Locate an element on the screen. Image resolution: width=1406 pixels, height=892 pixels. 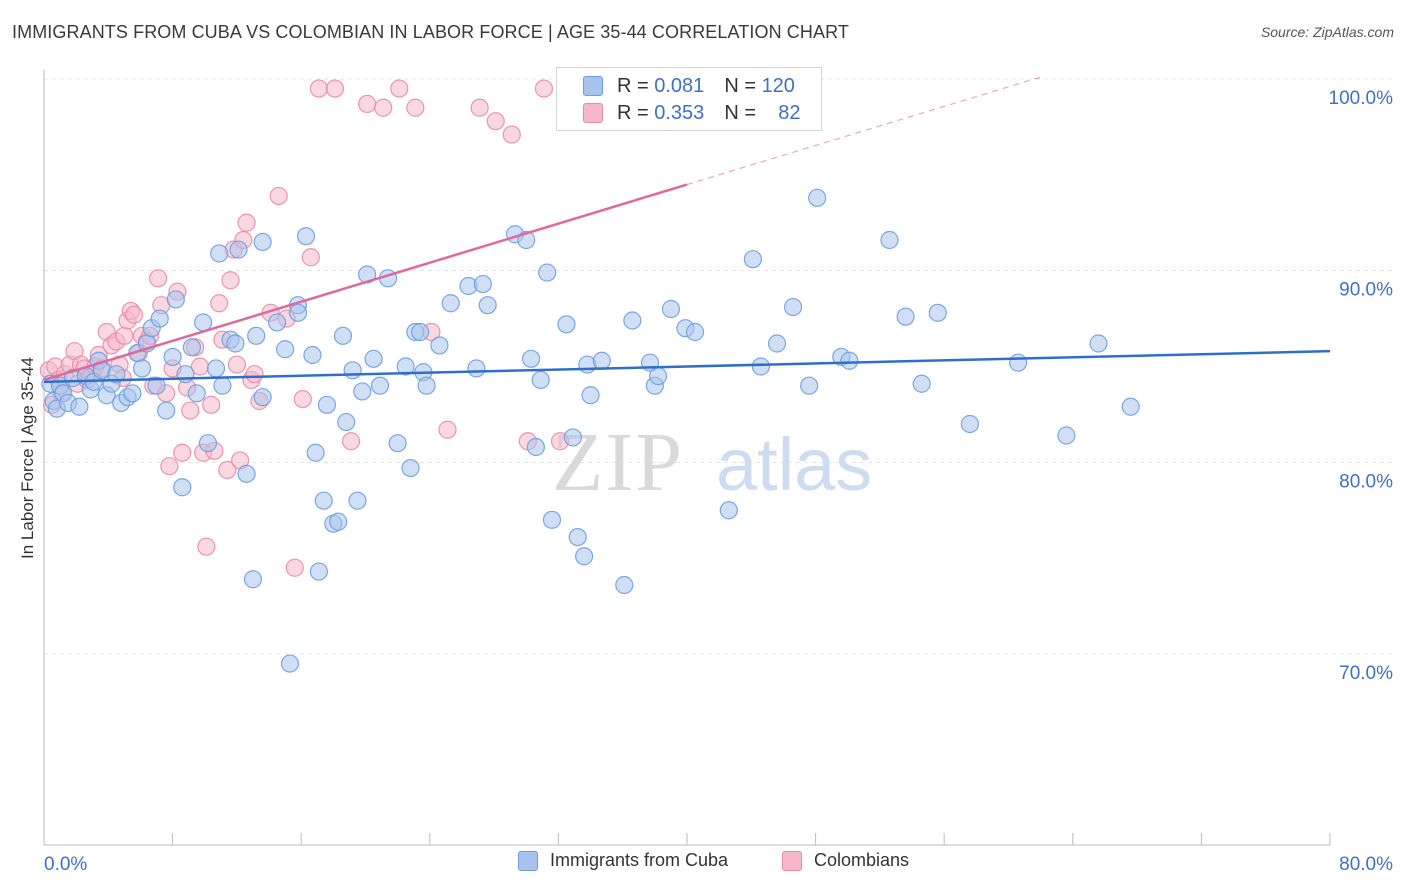
y-tick-labels: 70.0% 80.0% 90.0% 100.0% is located at coordinates (1361, 386).